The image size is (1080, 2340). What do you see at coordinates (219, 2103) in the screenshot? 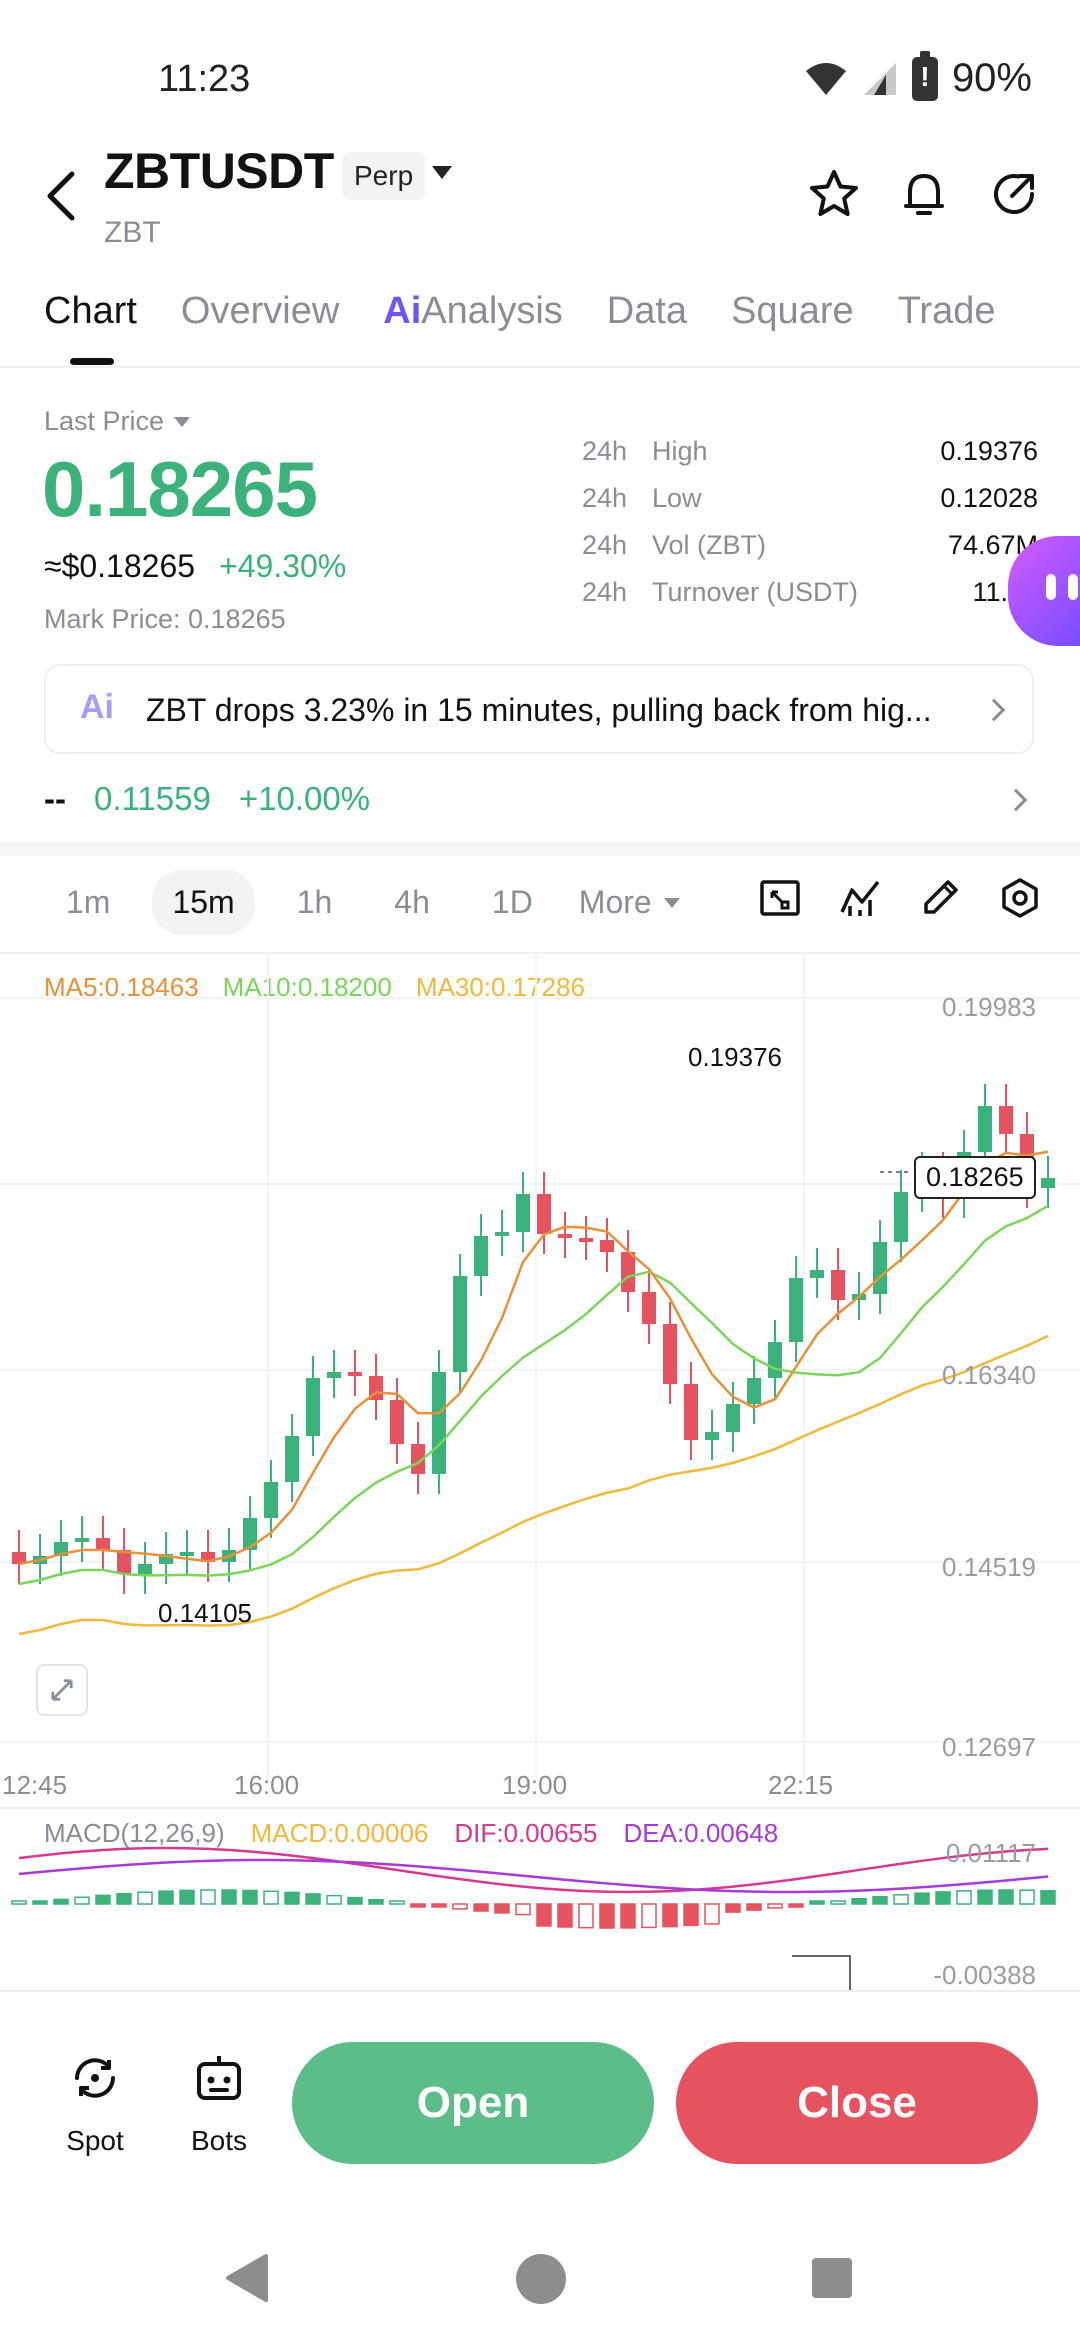
I see `bots-button: Bots` at bounding box center [219, 2103].